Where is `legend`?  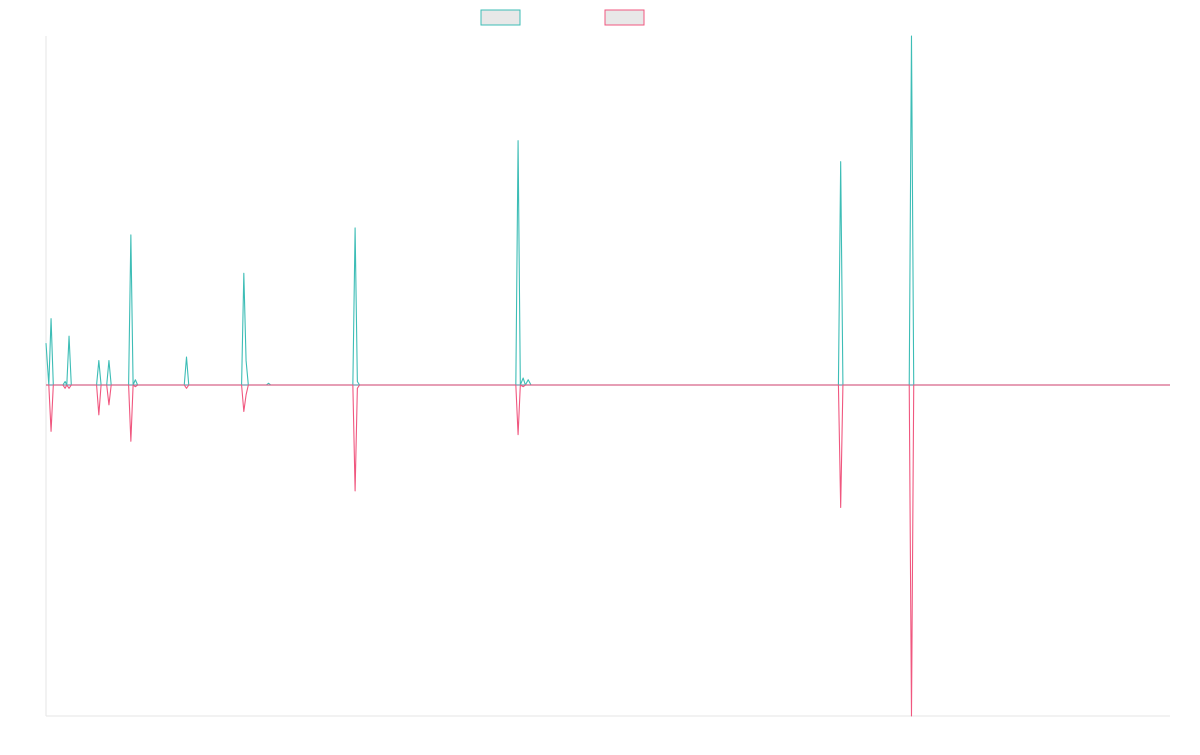
legend is located at coordinates (562, 17).